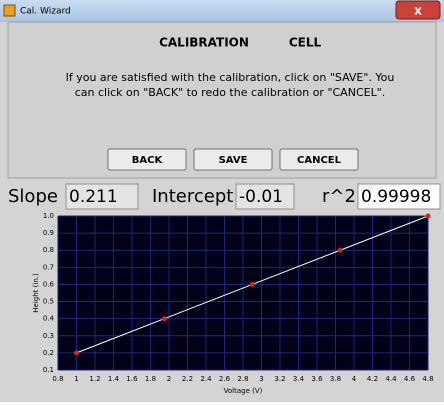 This screenshot has height=406, width=444. I want to click on x-tick-label: 0.8, so click(57, 379).